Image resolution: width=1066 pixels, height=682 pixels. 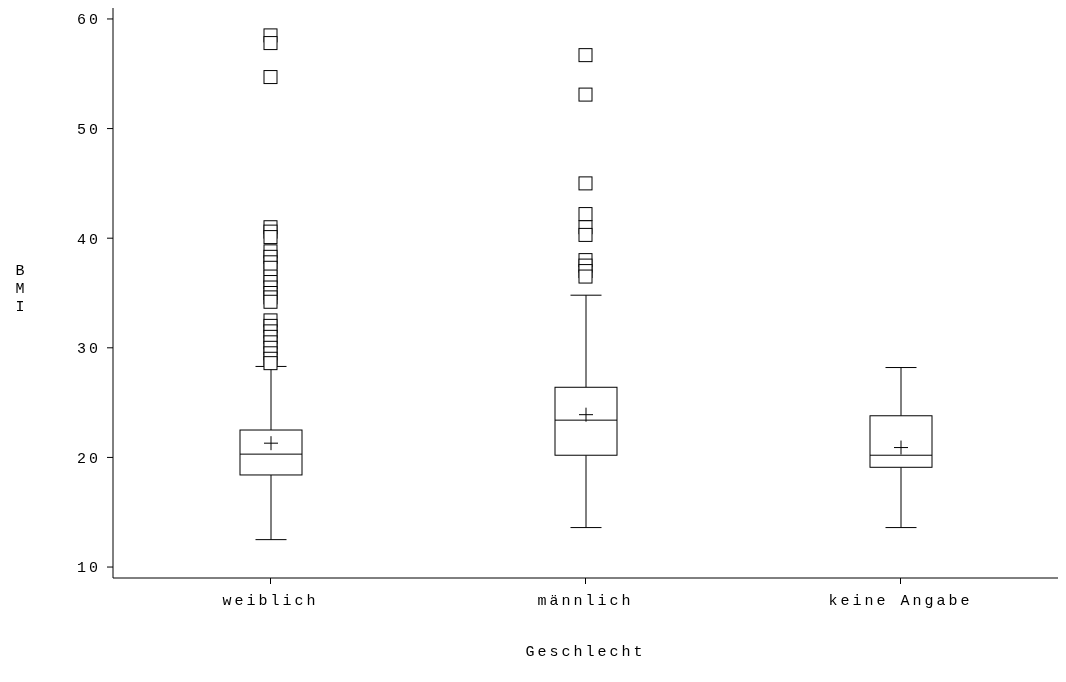 What do you see at coordinates (88, 240) in the screenshot?
I see `y-tick-label: 40` at bounding box center [88, 240].